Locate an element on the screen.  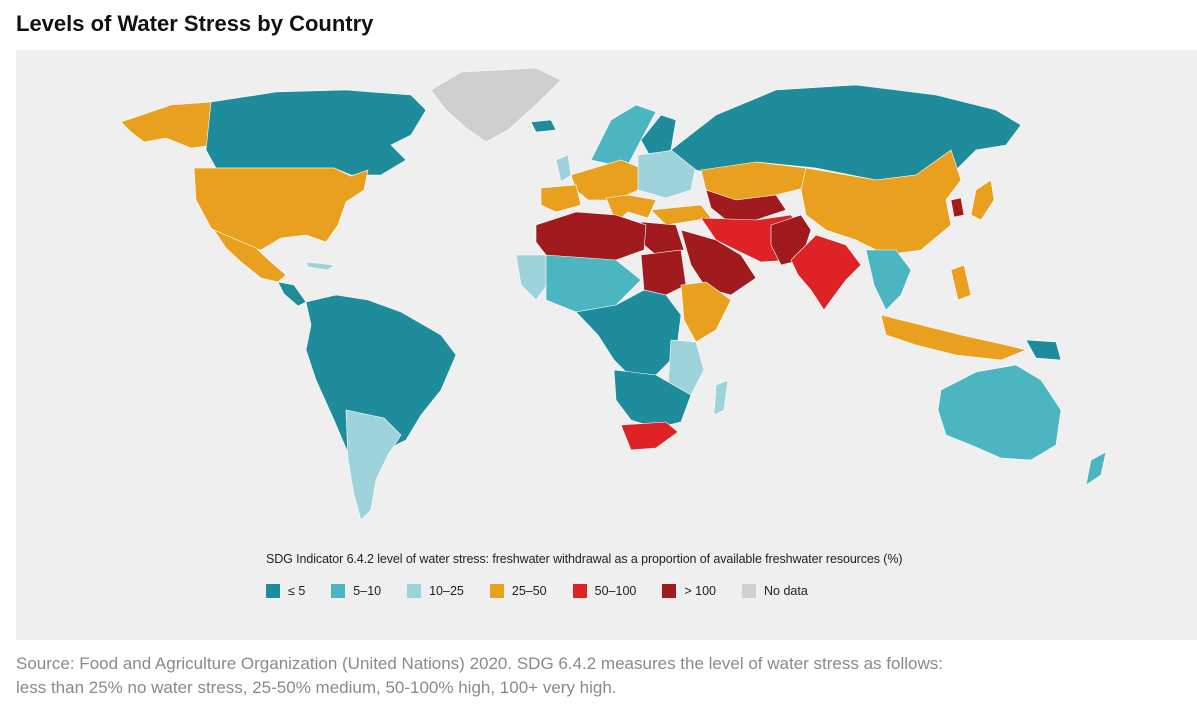
legend-item-nodata: No data is located at coordinates (775, 591).